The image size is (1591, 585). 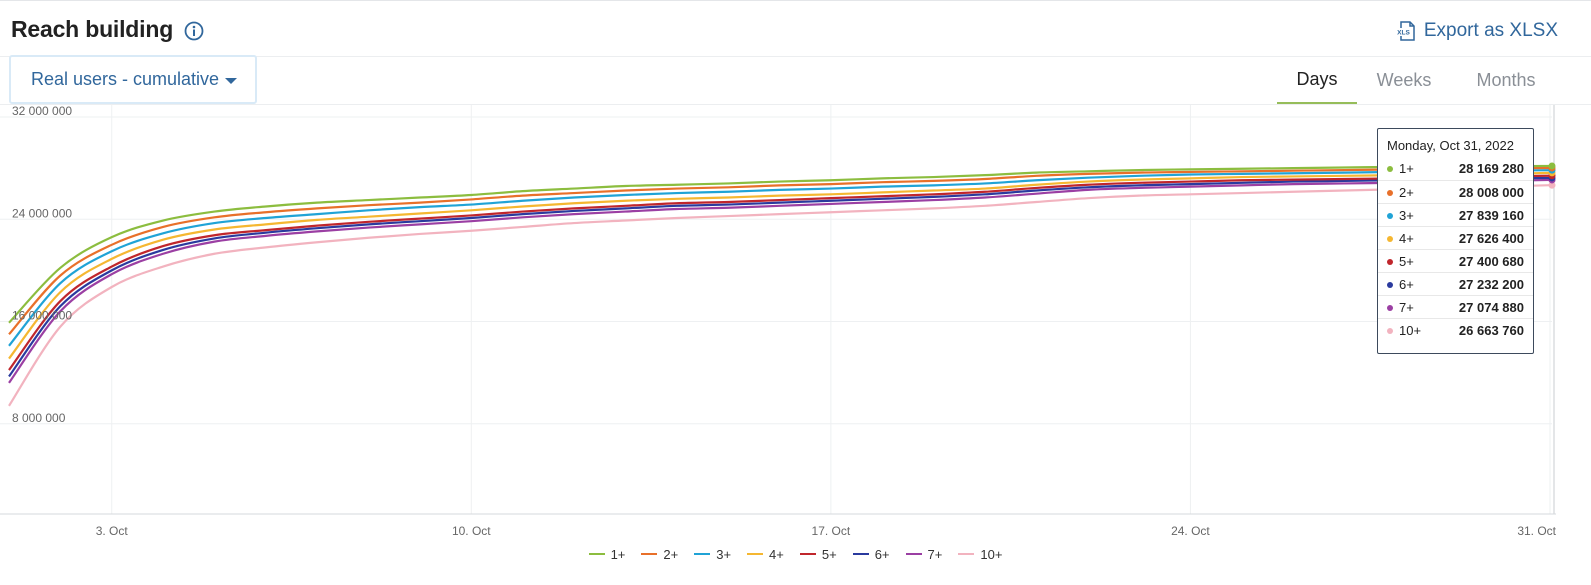 What do you see at coordinates (795, 104) in the screenshot?
I see `controls-divider` at bounding box center [795, 104].